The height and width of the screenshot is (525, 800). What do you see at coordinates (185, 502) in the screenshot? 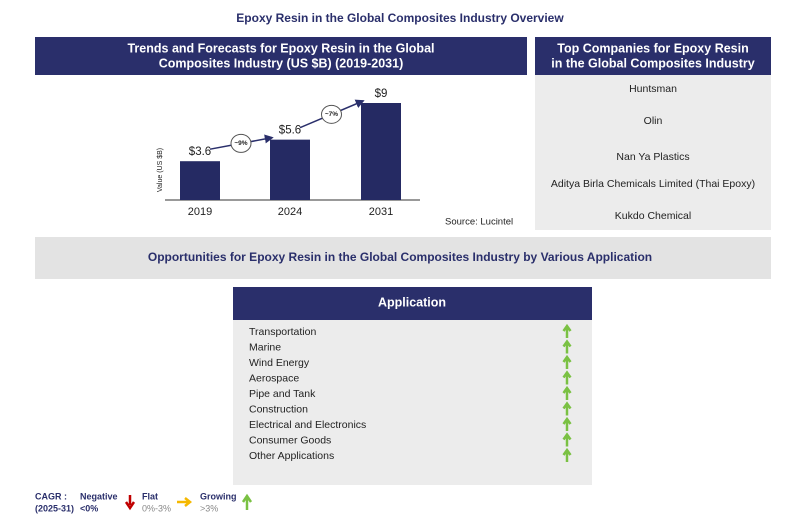
I see `right-arrow` at bounding box center [185, 502].